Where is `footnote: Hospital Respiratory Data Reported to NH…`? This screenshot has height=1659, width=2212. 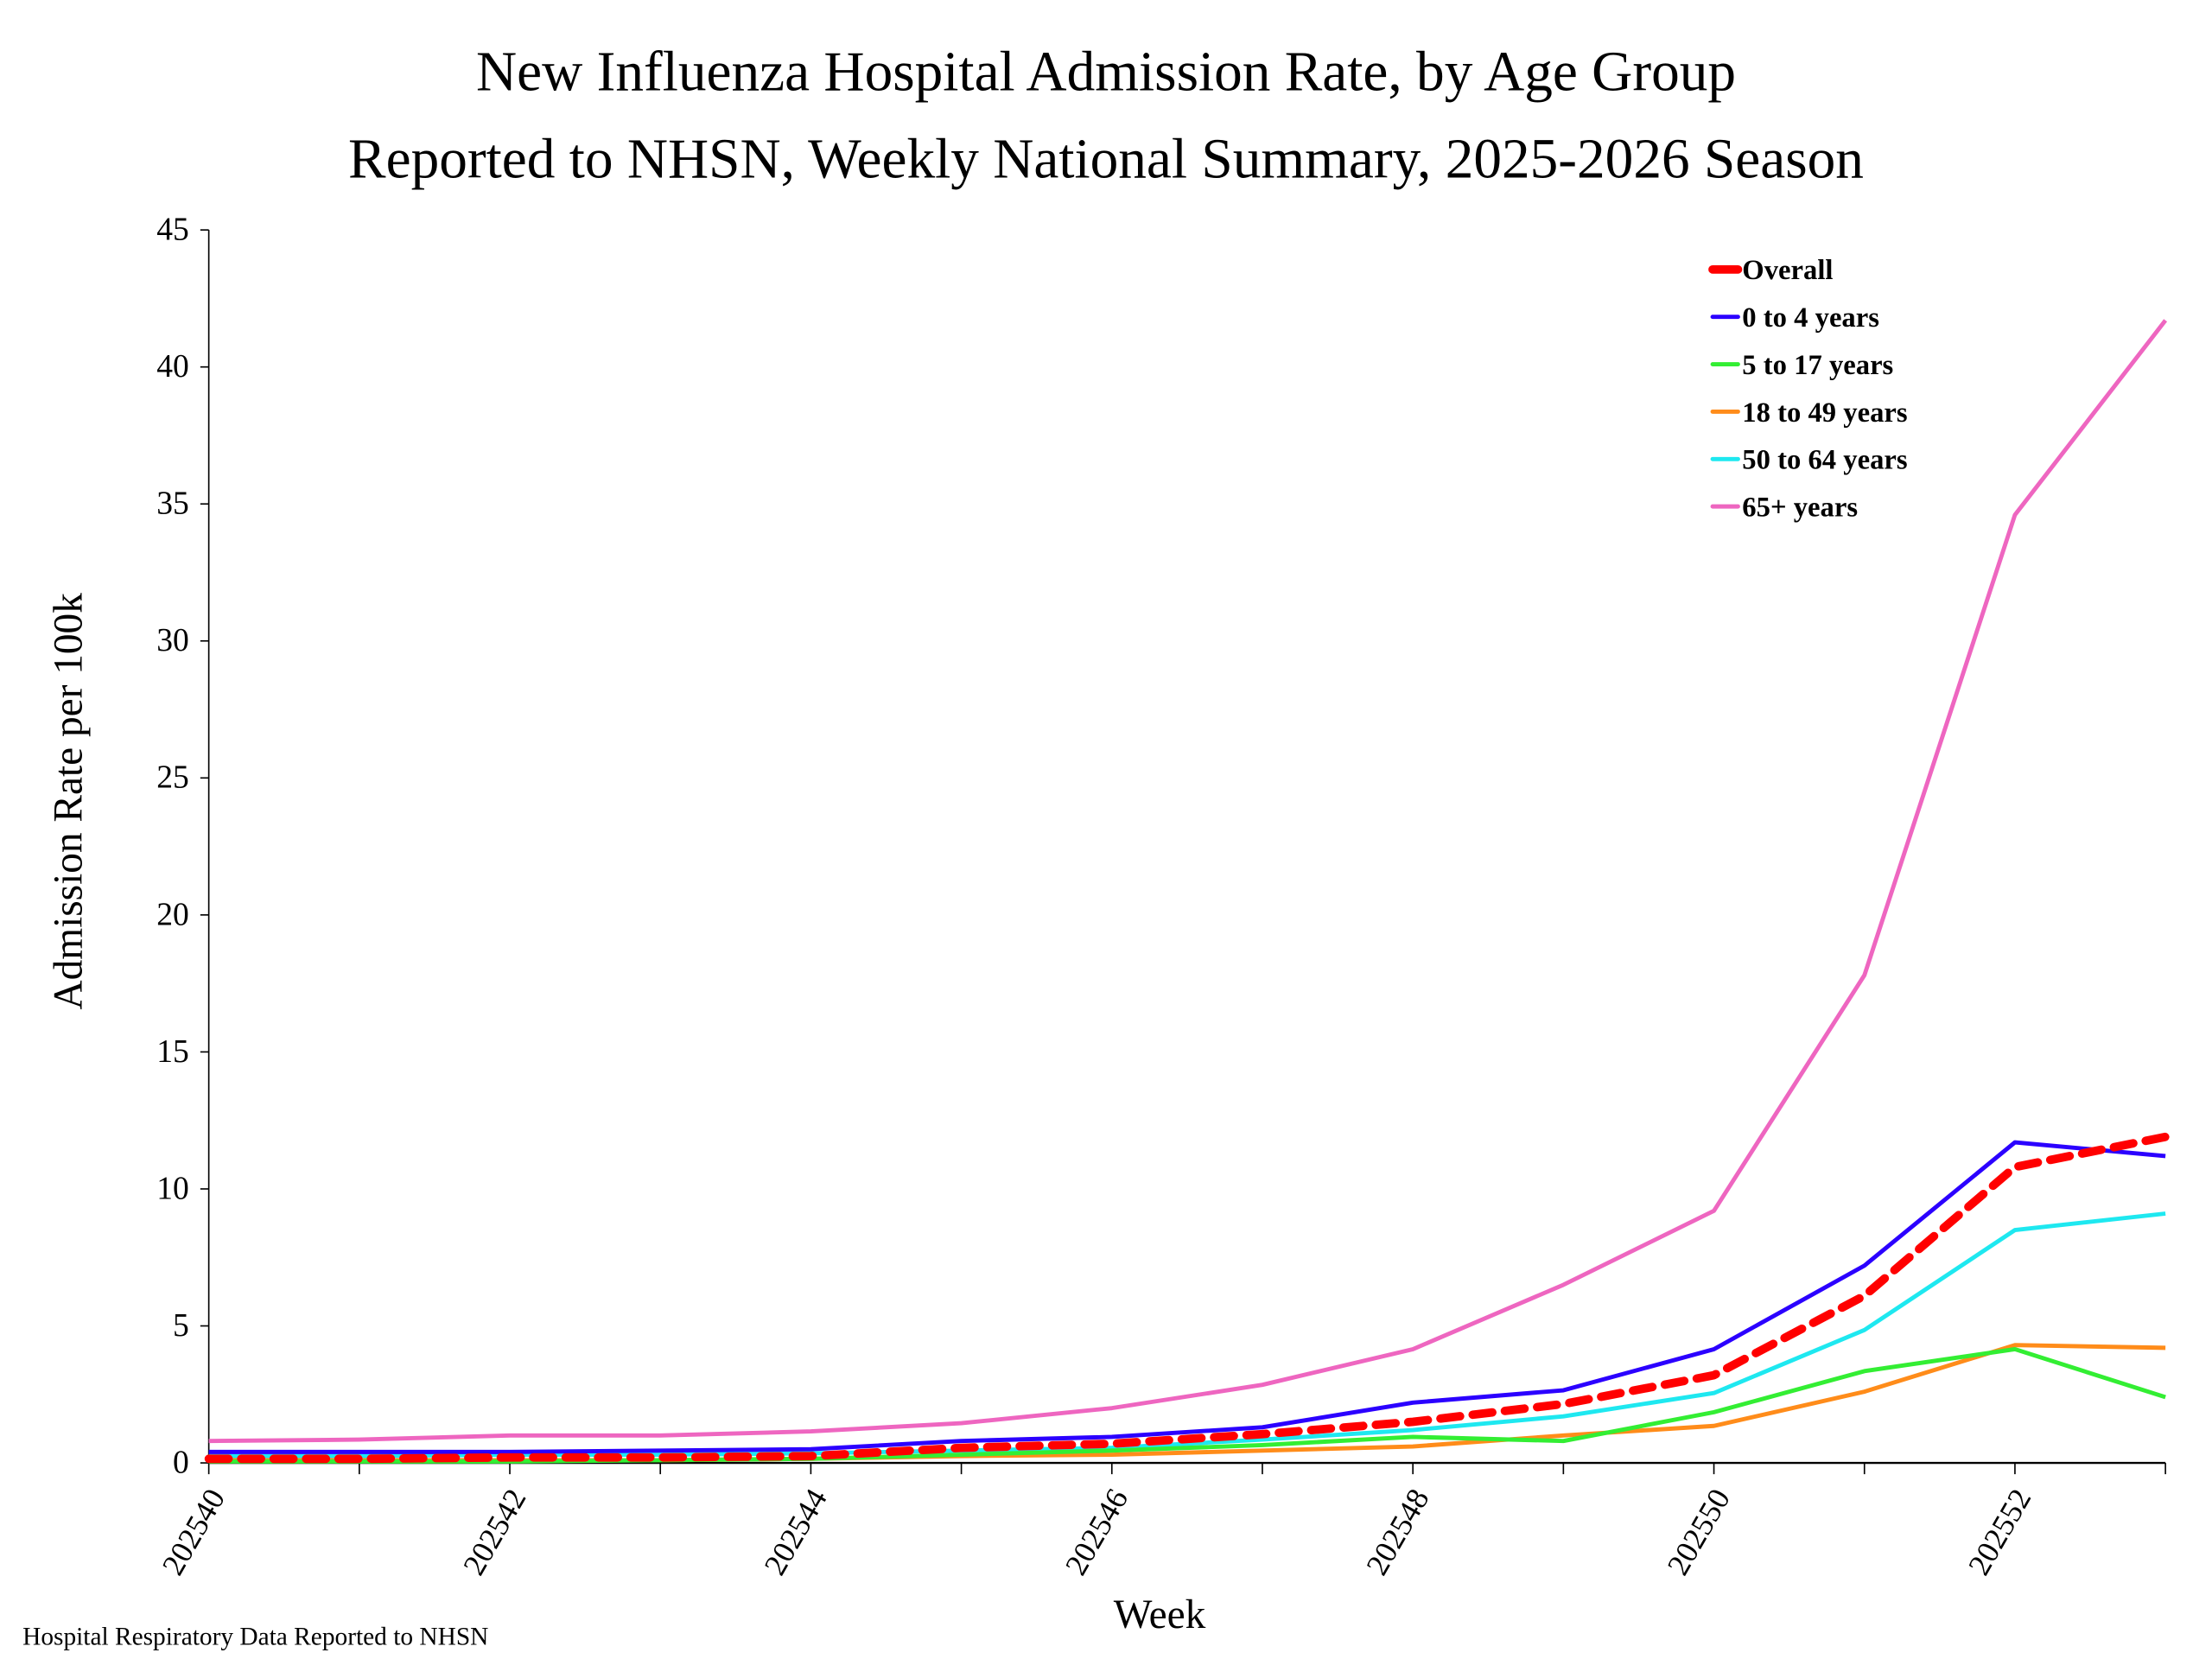
footnote: Hospital Respiratory Data Reported to NH… is located at coordinates (255, 1637).